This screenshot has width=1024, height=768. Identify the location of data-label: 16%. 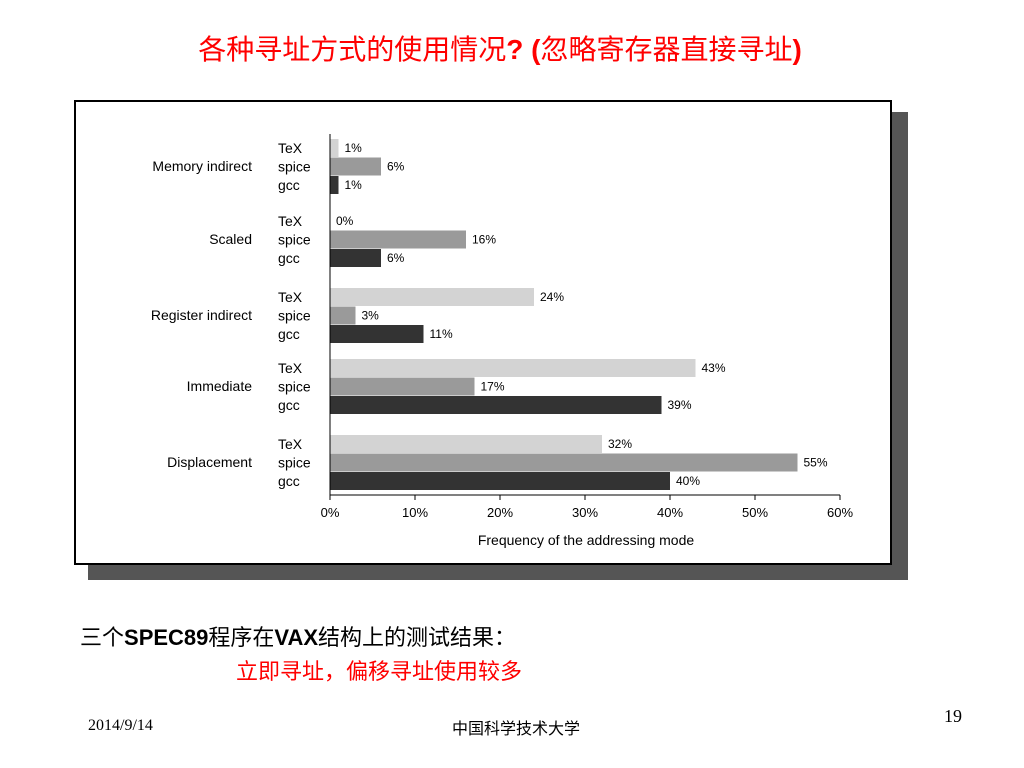
(484, 240).